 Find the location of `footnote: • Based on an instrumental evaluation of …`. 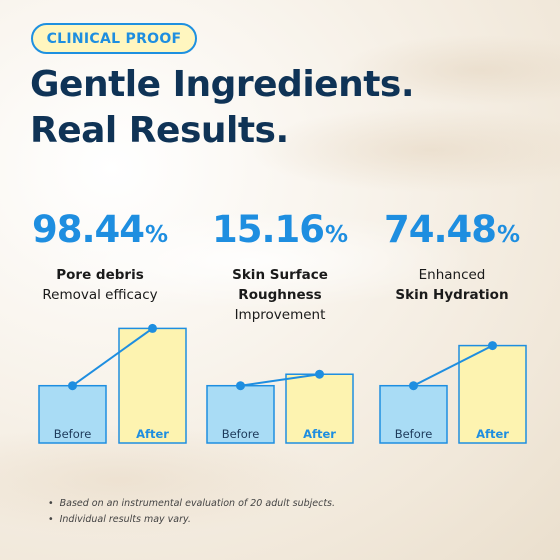

footnote: • Based on an instrumental evaluation of … is located at coordinates (192, 503).